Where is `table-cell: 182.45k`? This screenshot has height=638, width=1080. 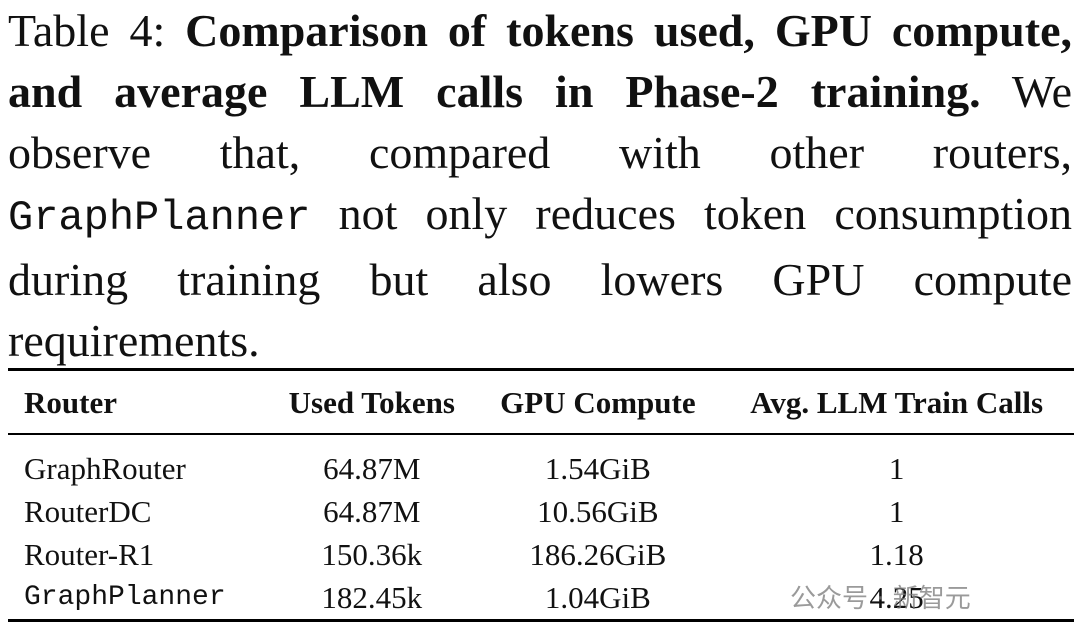
table-cell: 182.45k is located at coordinates (372, 597).